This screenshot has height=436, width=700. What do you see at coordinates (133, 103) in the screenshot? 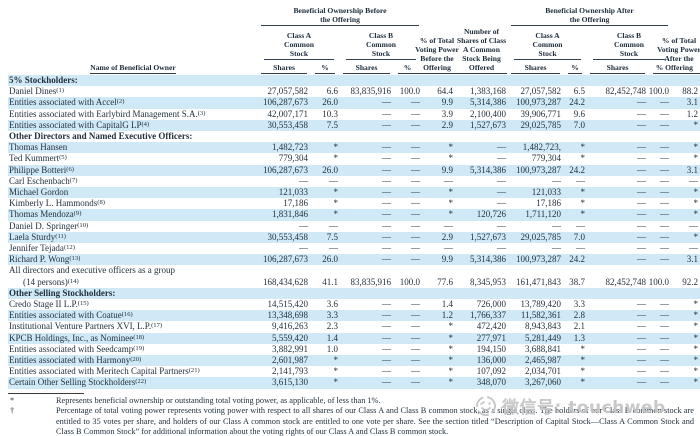
I see `owner-name: Entities associated with Accel(2)` at bounding box center [133, 103].